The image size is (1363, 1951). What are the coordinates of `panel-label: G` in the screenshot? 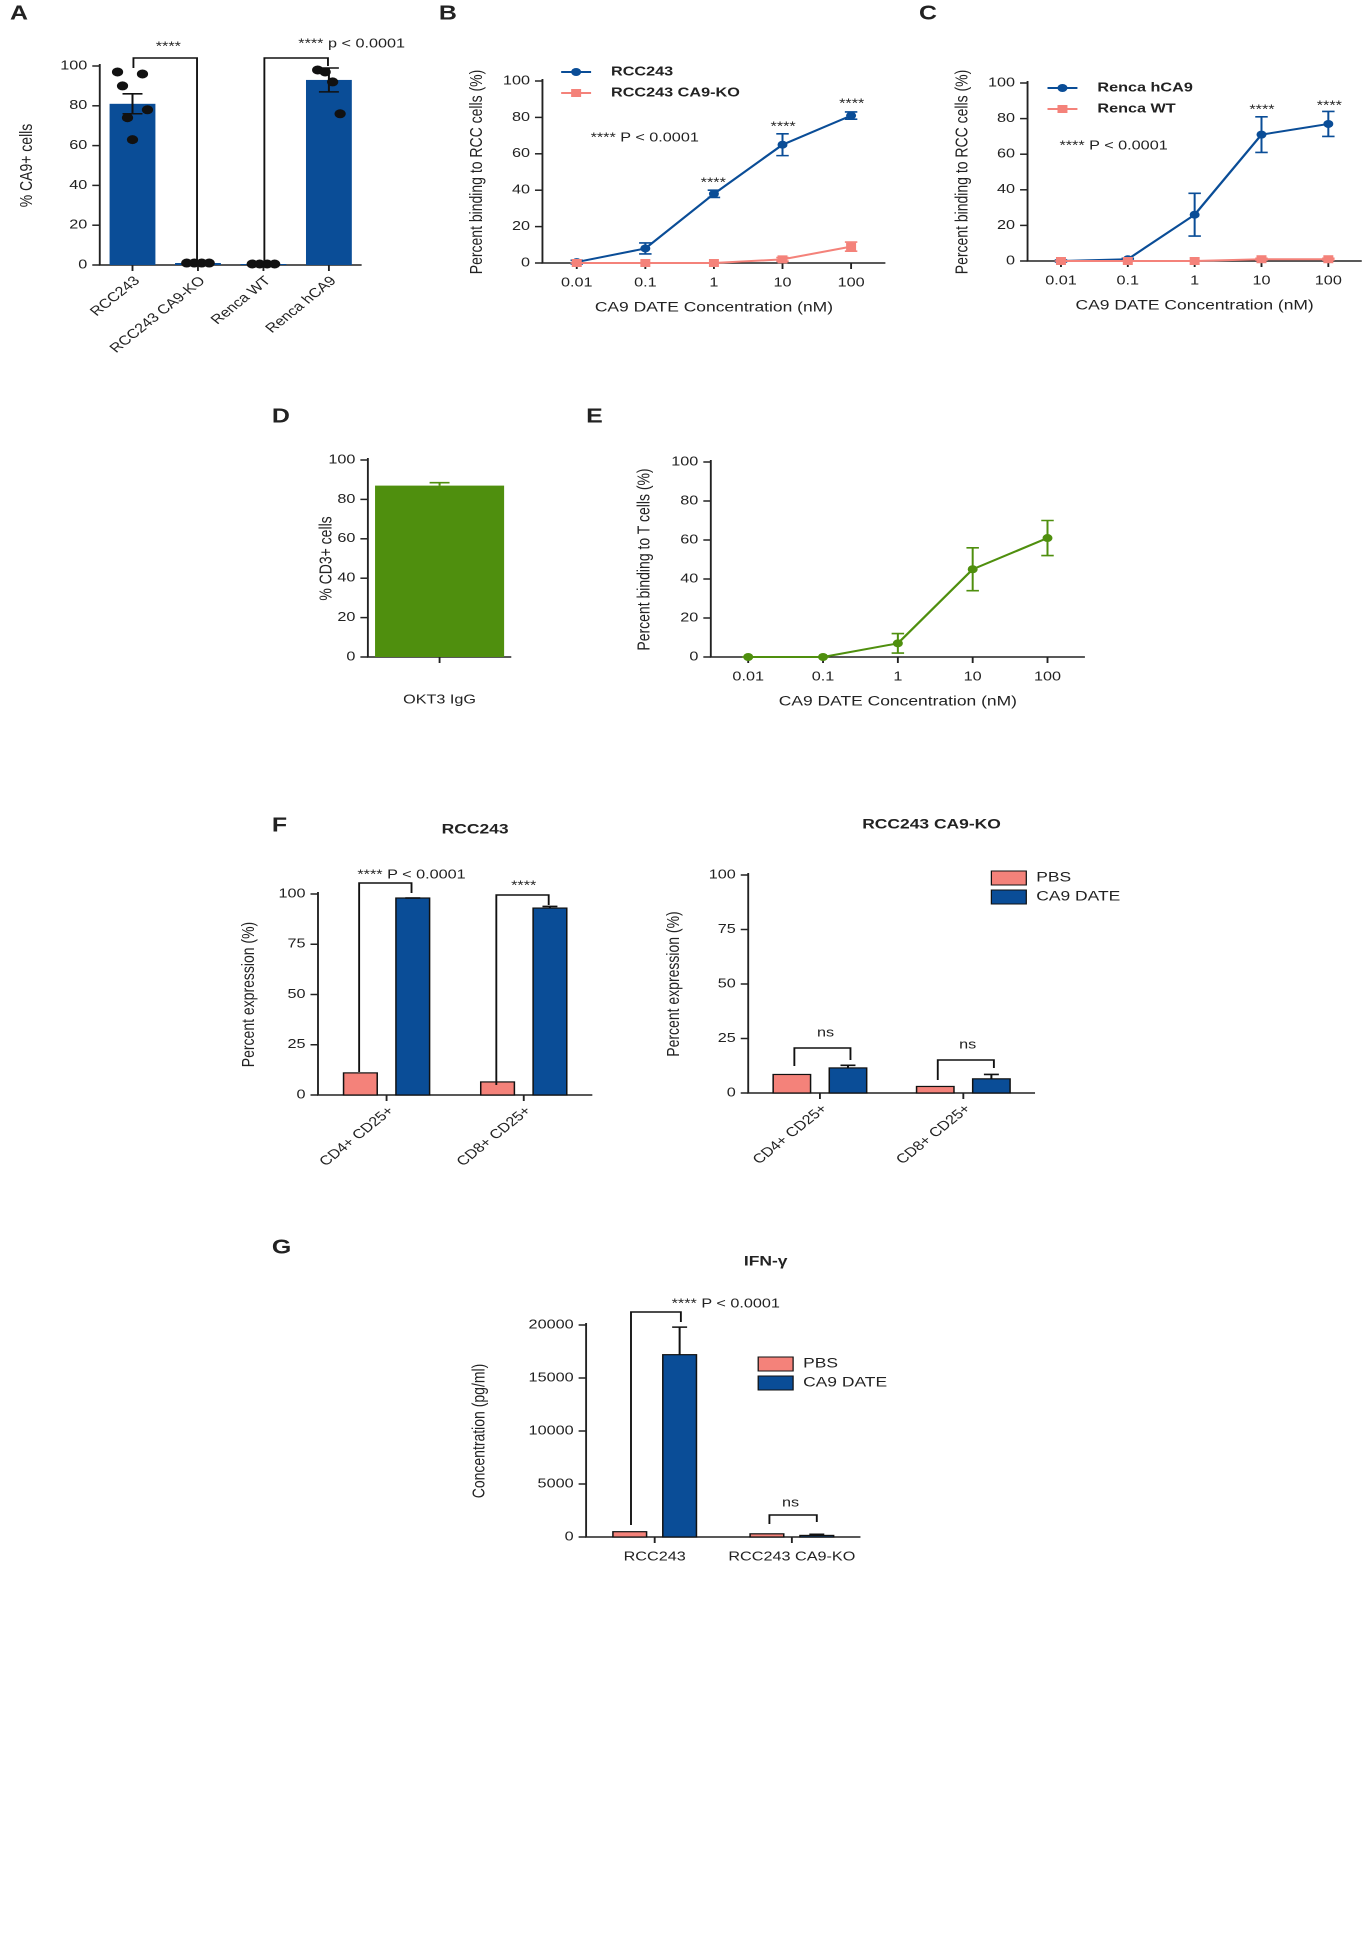 It's located at (281, 1247).